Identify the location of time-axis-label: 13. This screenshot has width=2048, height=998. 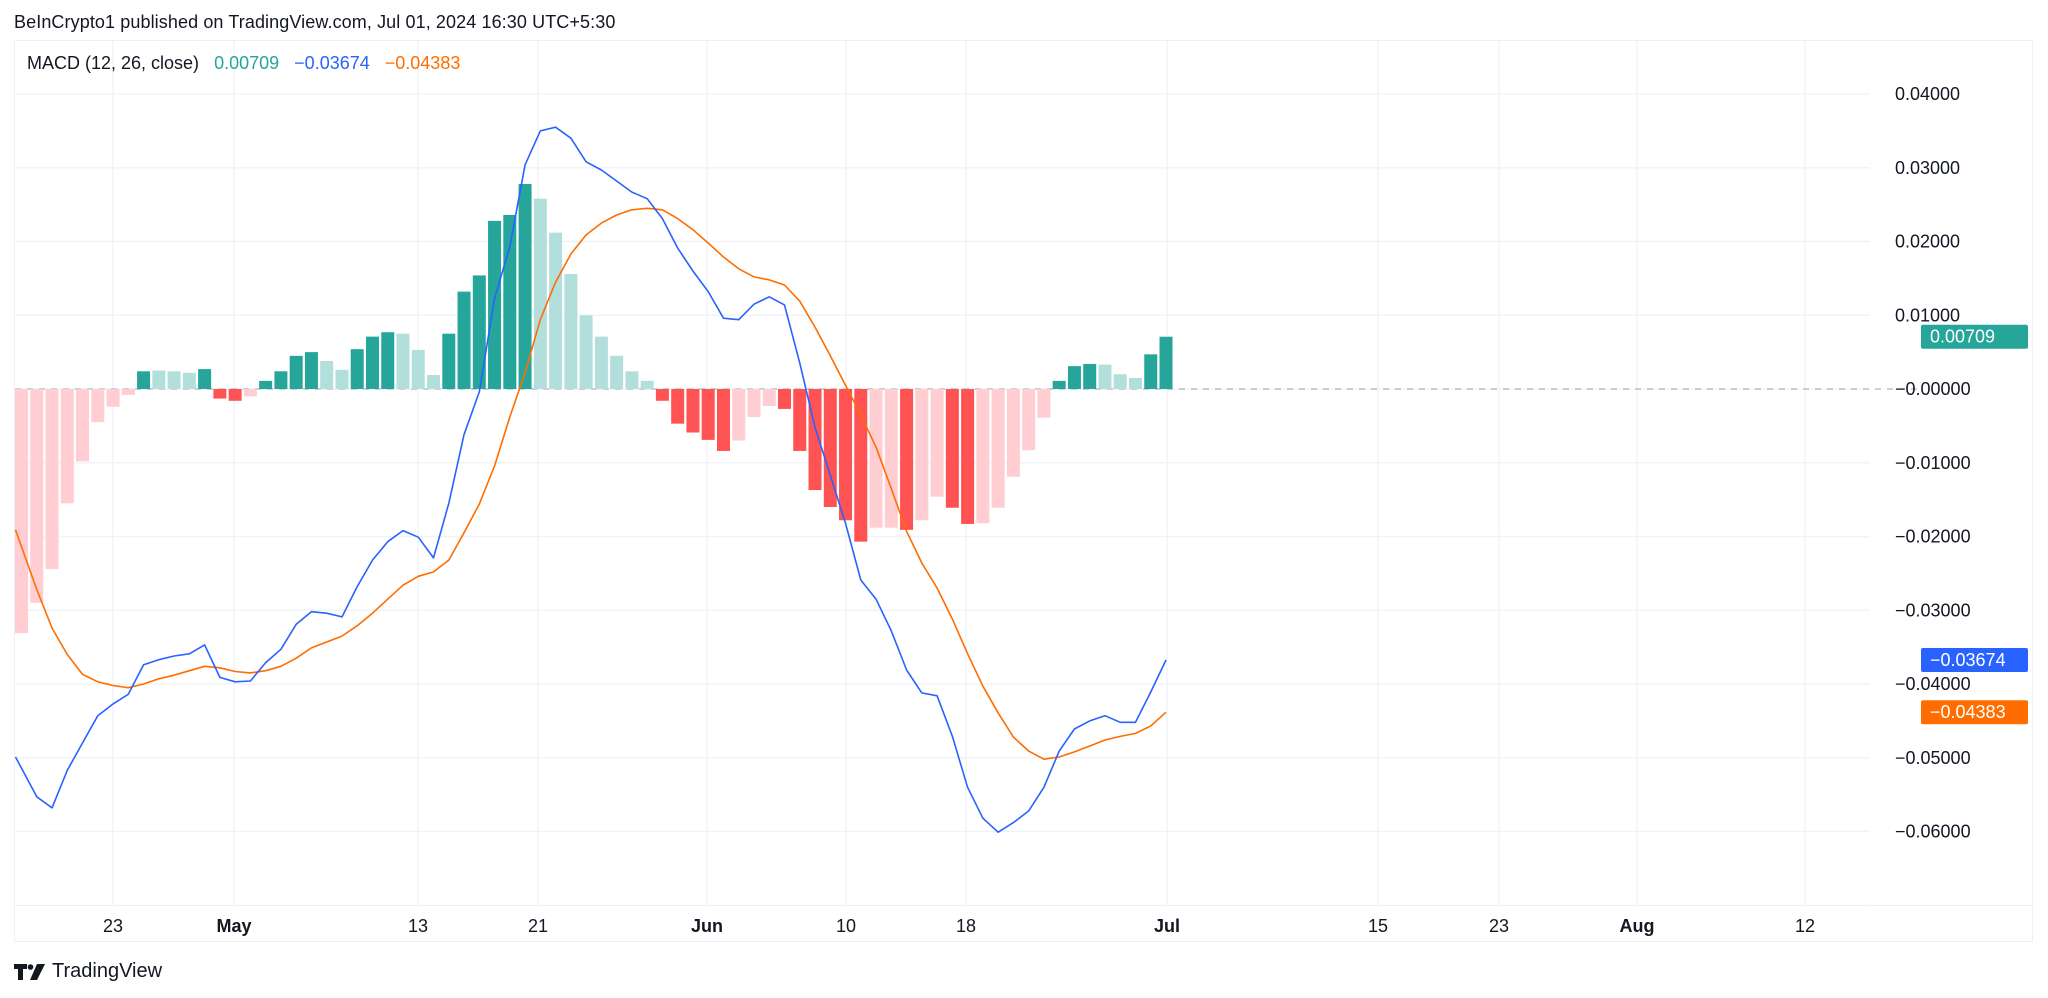
(418, 926).